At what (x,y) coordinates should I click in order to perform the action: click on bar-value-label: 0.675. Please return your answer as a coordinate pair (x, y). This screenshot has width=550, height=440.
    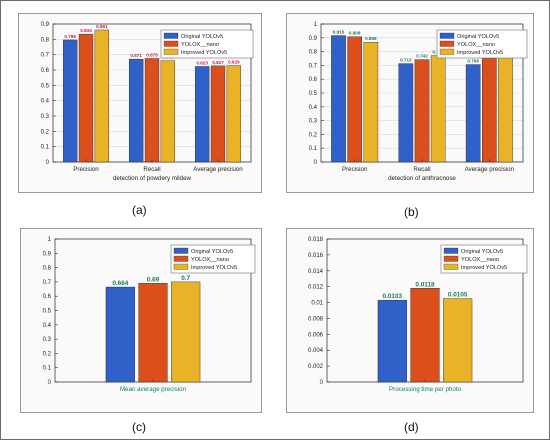
    Looking at the image, I should click on (152, 55).